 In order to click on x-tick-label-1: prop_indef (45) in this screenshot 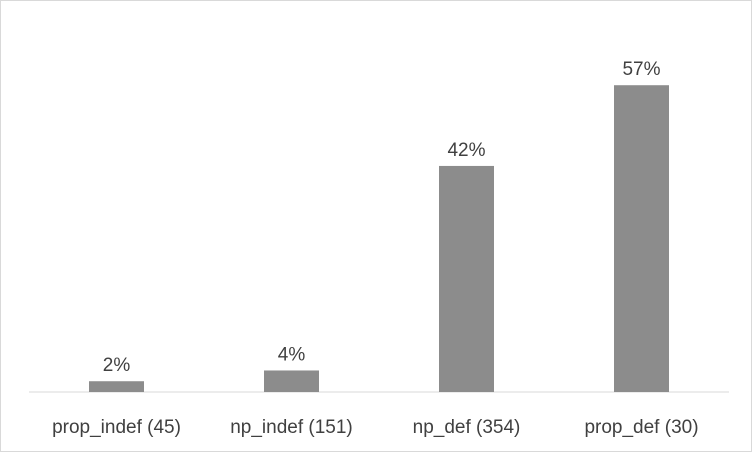, I will do `click(116, 427)`.